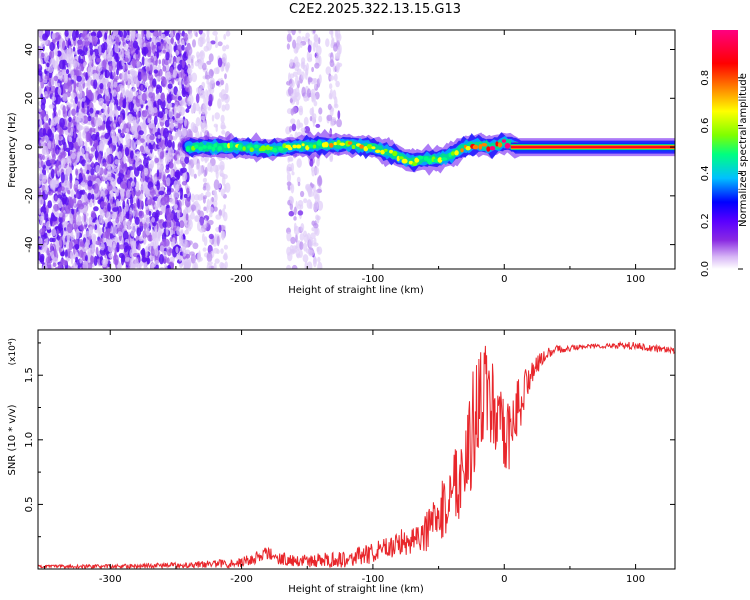 This screenshot has width=750, height=600. What do you see at coordinates (373, 279) in the screenshot?
I see `heatmap-x-tick-label: -100` at bounding box center [373, 279].